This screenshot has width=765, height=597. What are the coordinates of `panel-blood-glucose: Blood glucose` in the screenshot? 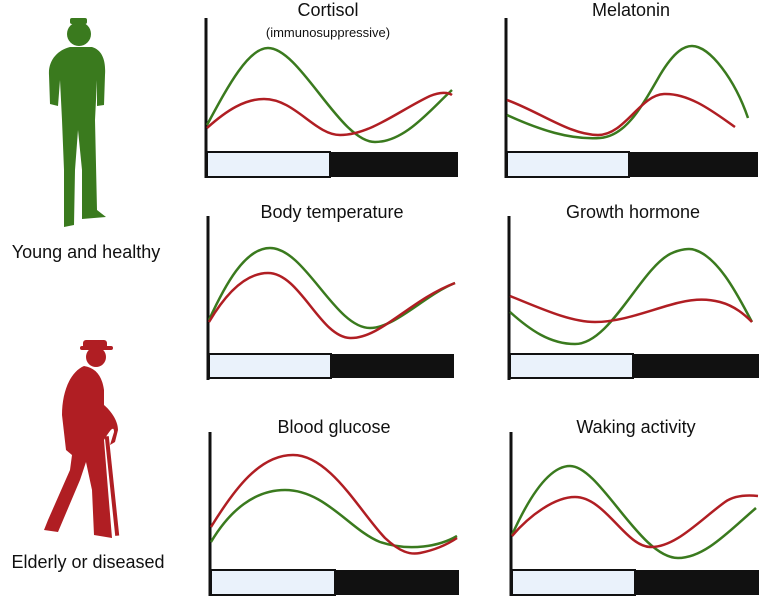 It's located at (333, 506).